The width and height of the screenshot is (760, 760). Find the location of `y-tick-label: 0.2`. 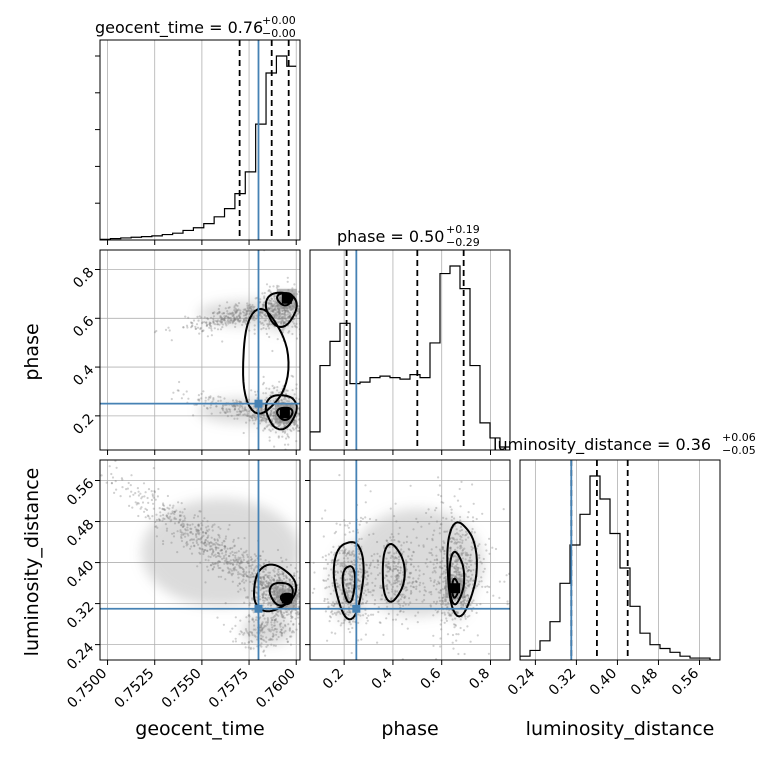

y-tick-label: 0.2 is located at coordinates (83, 424).